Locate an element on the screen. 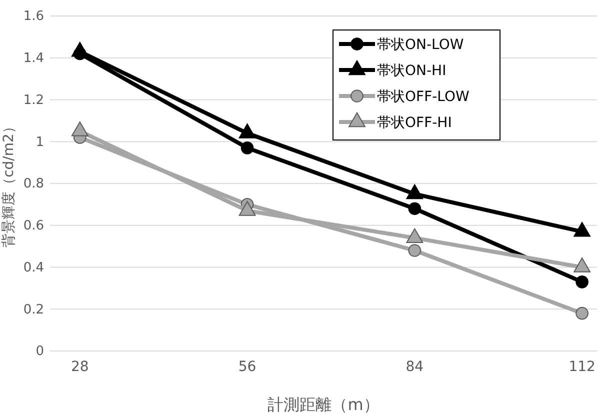 Image resolution: width=611 pixels, height=420 pixels. legend-label: 帯状ON-HI is located at coordinates (411, 71).